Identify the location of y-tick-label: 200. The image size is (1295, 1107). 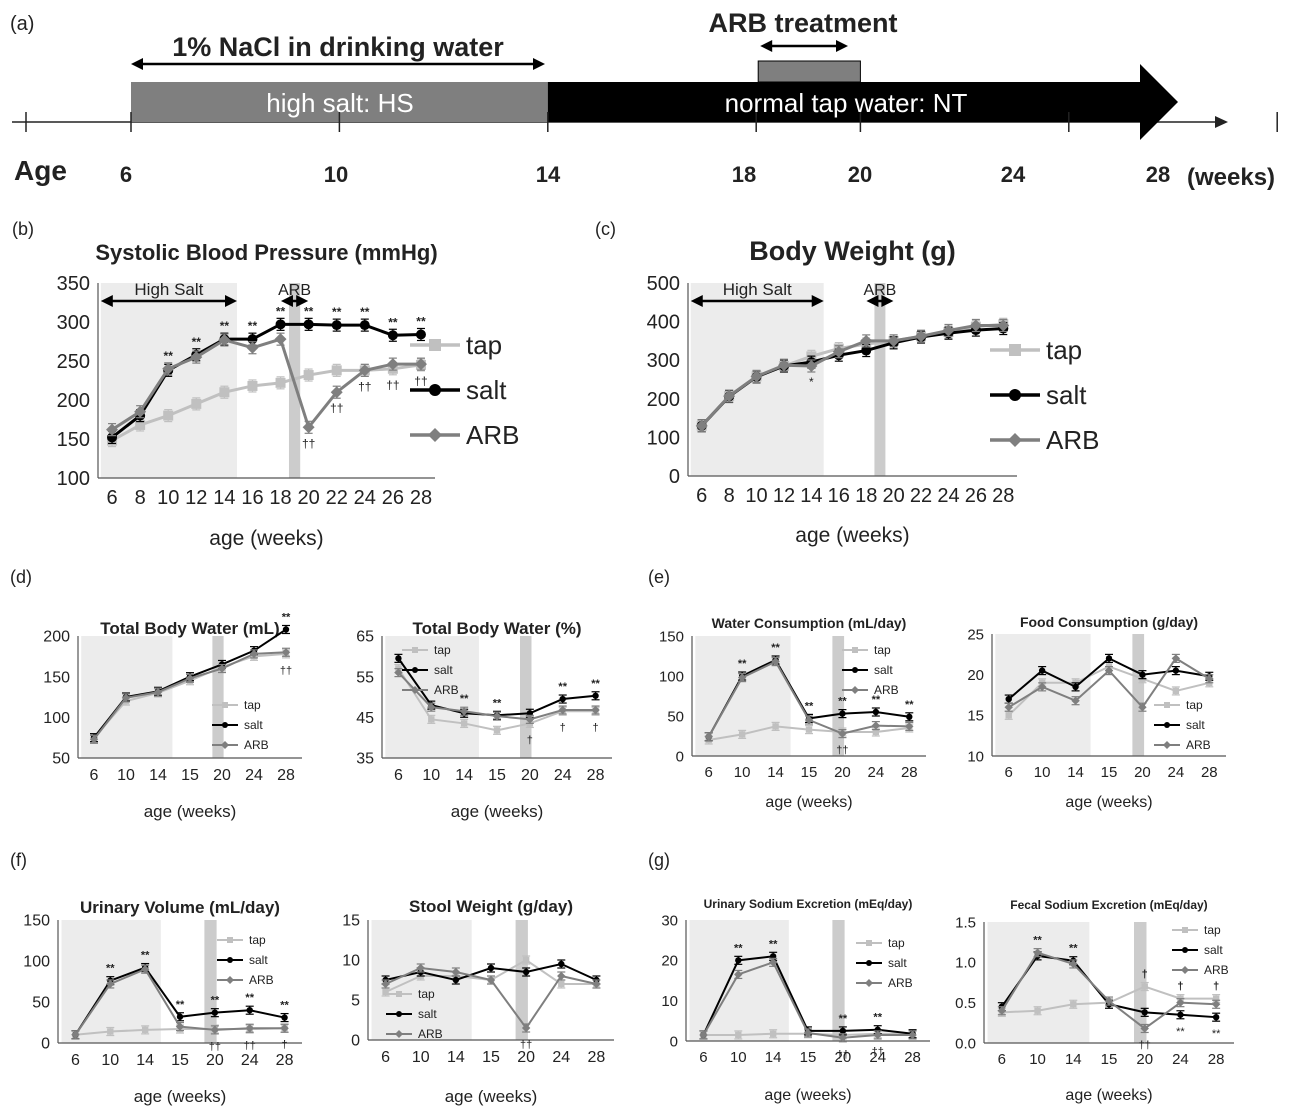
(663, 400).